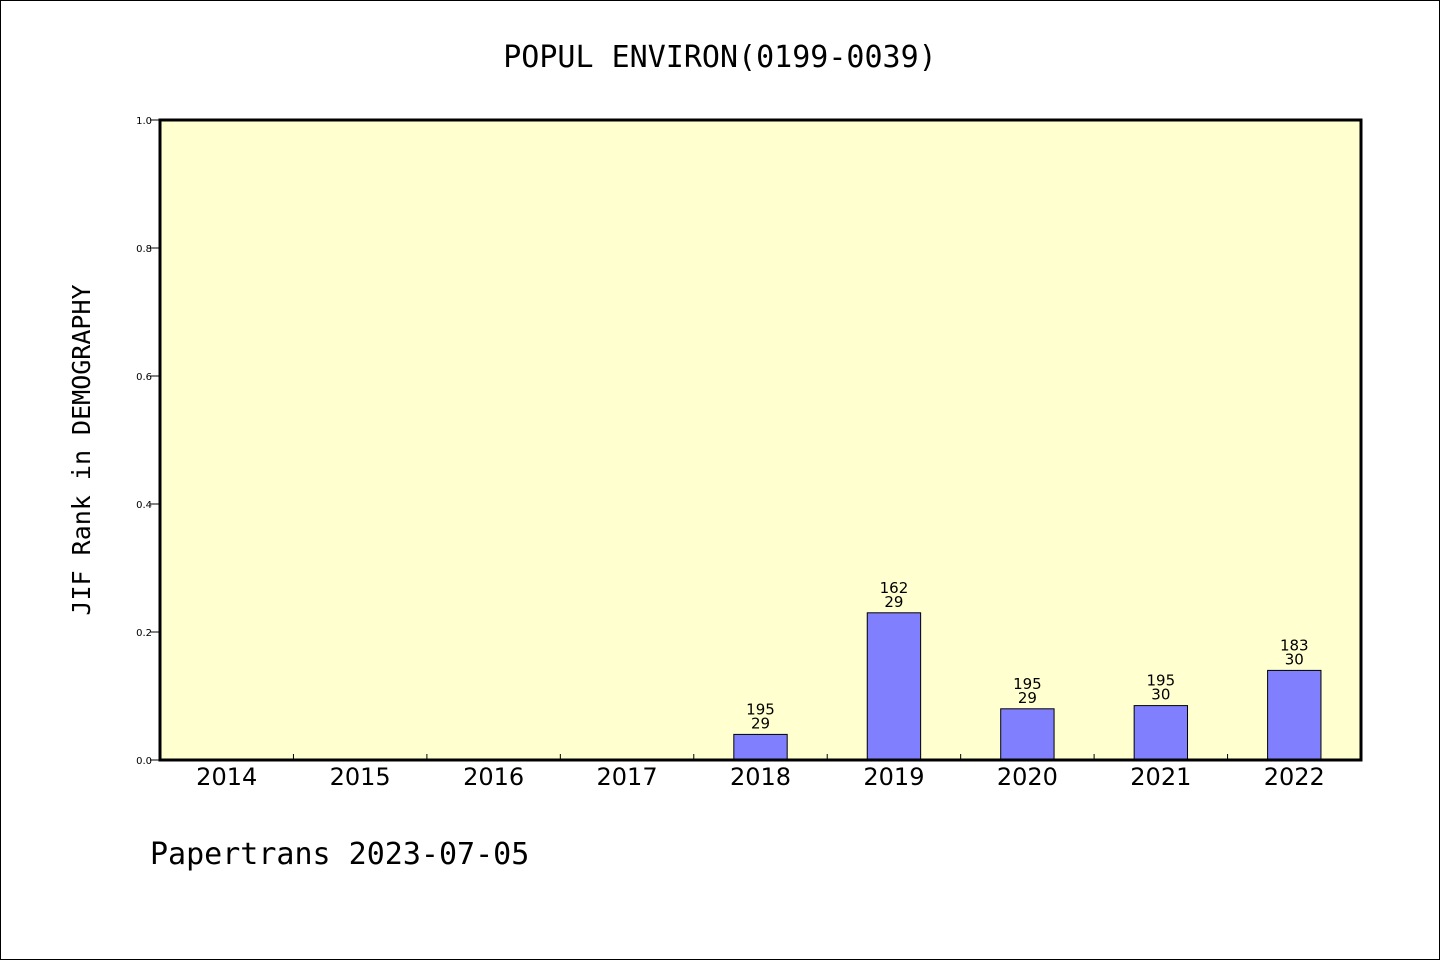  Describe the element at coordinates (144, 249) in the screenshot. I see `y-tick-label: 0.8` at that location.